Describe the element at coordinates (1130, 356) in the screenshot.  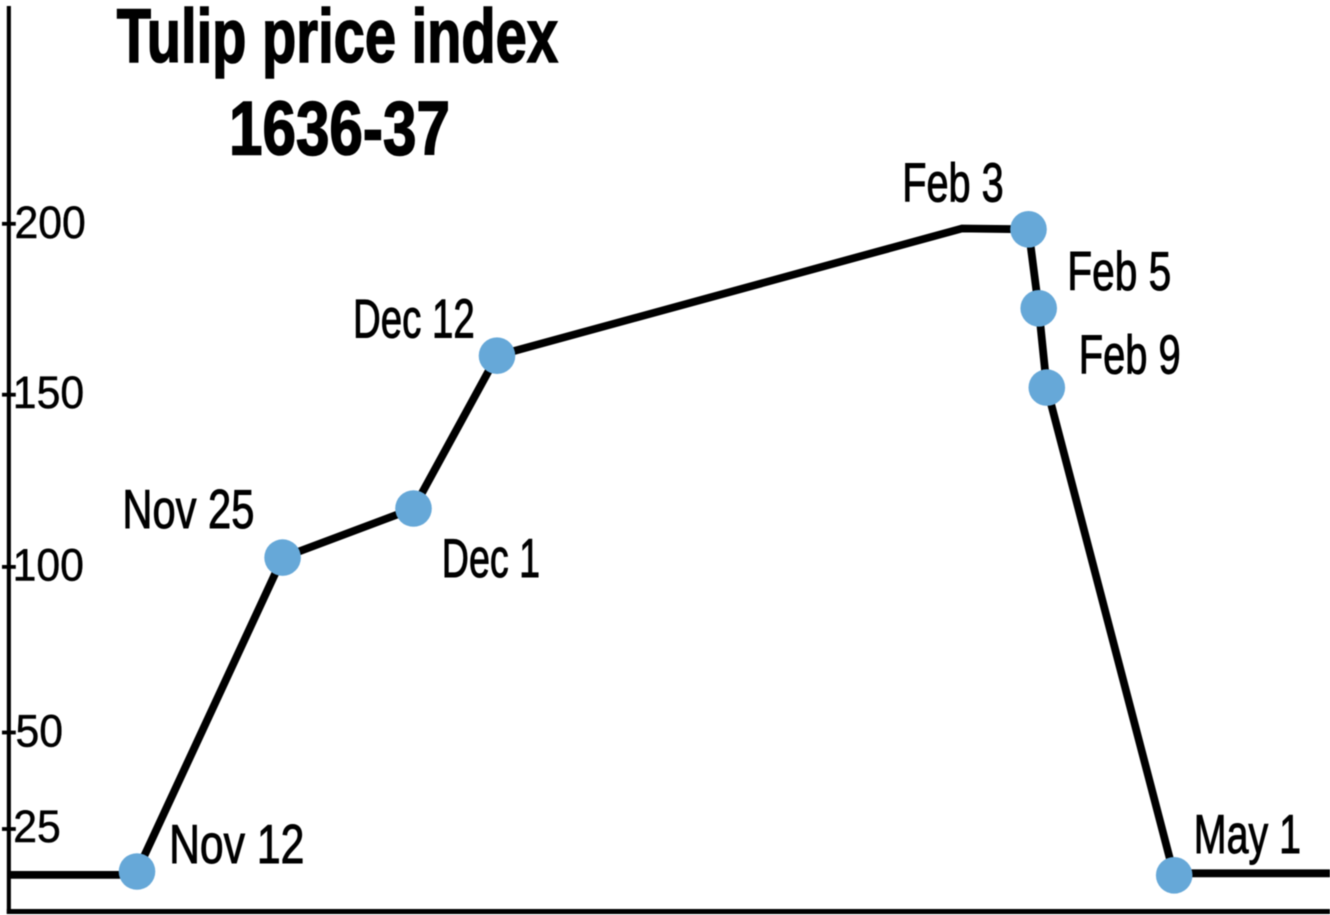
I see `svg-text: Feb 9` at that location.